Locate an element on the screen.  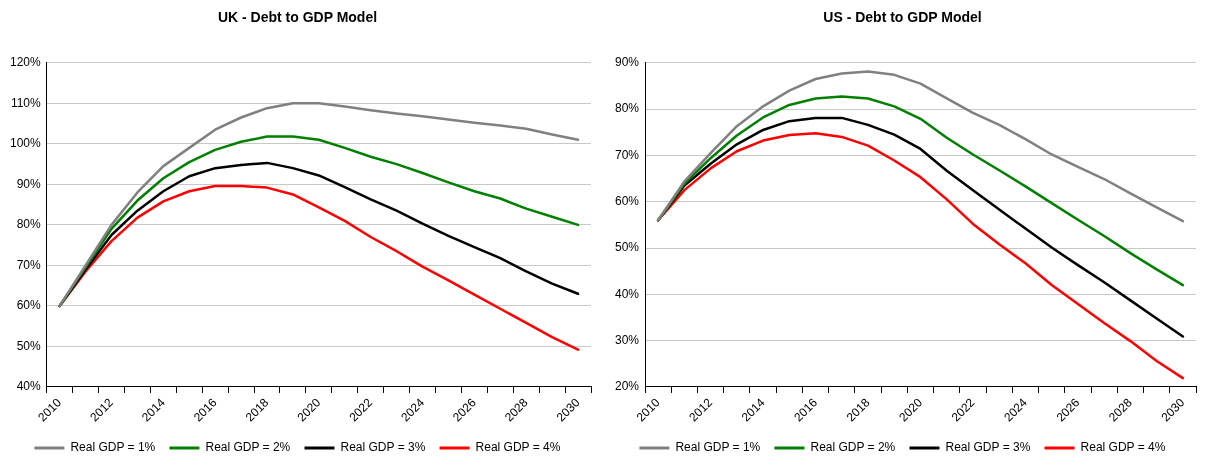
y-tick-label: 20% is located at coordinates (627, 386).